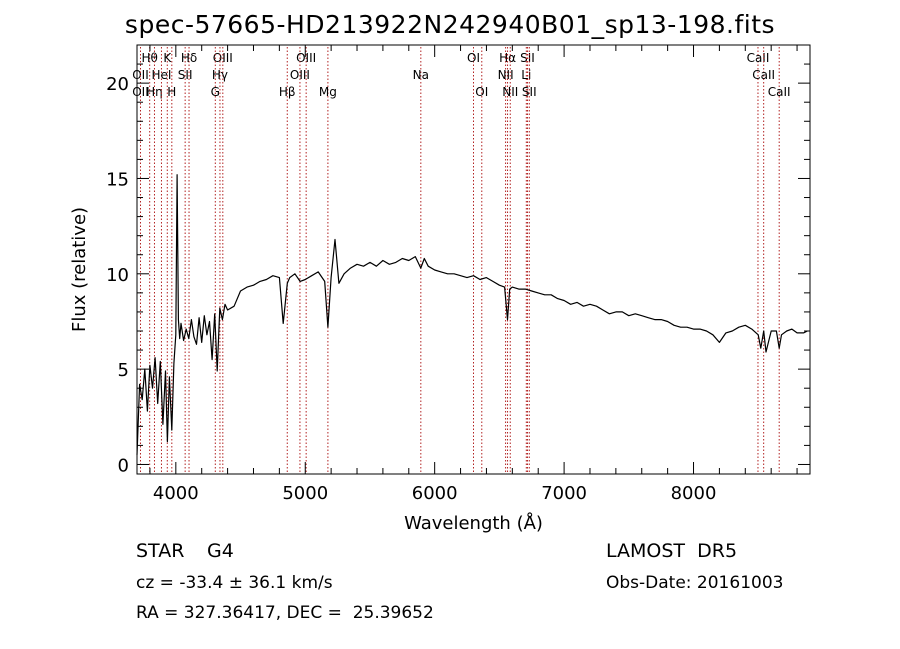 The image size is (900, 649). What do you see at coordinates (117, 84) in the screenshot?
I see `y-tick-label: 20` at bounding box center [117, 84].